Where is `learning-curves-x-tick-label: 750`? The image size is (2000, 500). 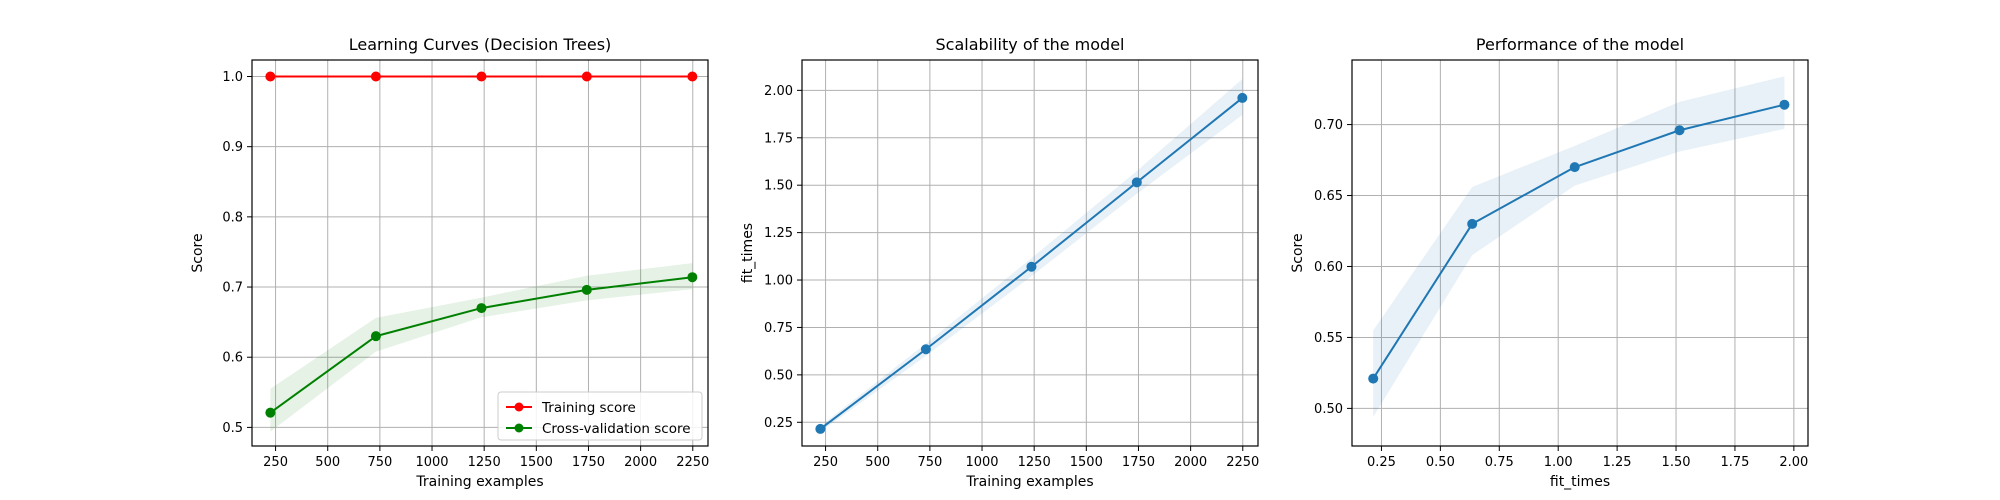 learning-curves-x-tick-label: 750 is located at coordinates (379, 462).